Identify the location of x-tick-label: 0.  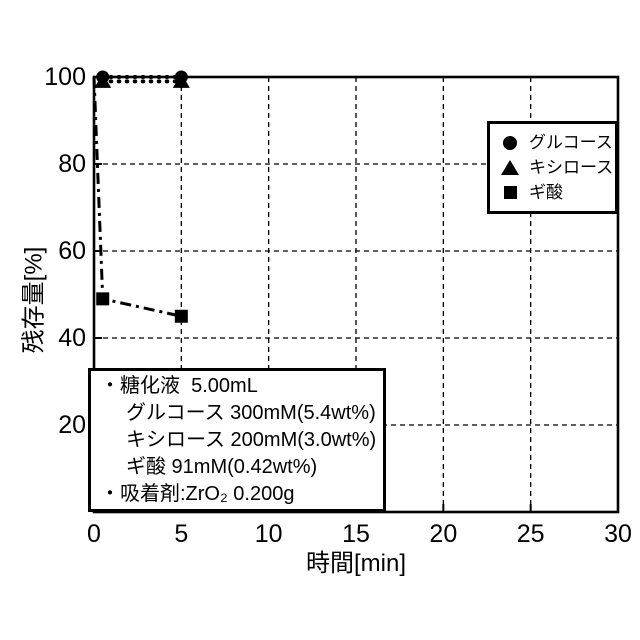
(94, 534).